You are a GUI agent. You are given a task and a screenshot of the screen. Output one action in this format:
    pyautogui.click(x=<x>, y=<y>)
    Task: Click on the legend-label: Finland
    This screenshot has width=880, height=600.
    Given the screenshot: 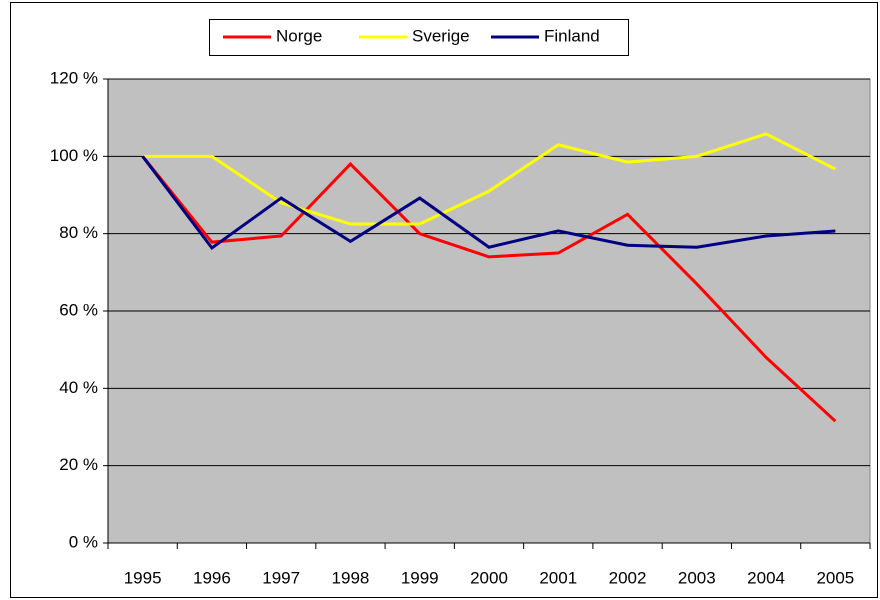 What is the action you would take?
    pyautogui.click(x=572, y=35)
    